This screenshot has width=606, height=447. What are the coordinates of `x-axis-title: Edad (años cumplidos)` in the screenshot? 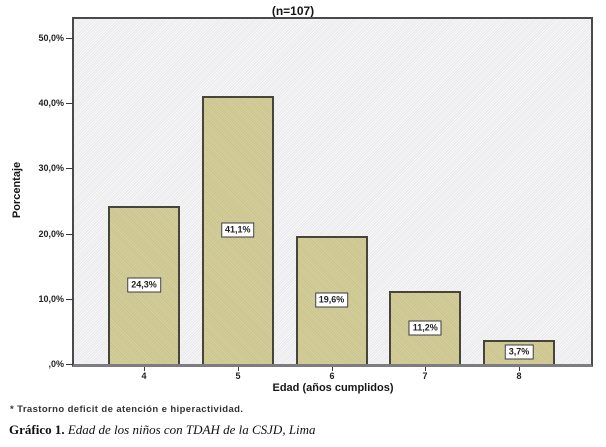 It's located at (333, 388).